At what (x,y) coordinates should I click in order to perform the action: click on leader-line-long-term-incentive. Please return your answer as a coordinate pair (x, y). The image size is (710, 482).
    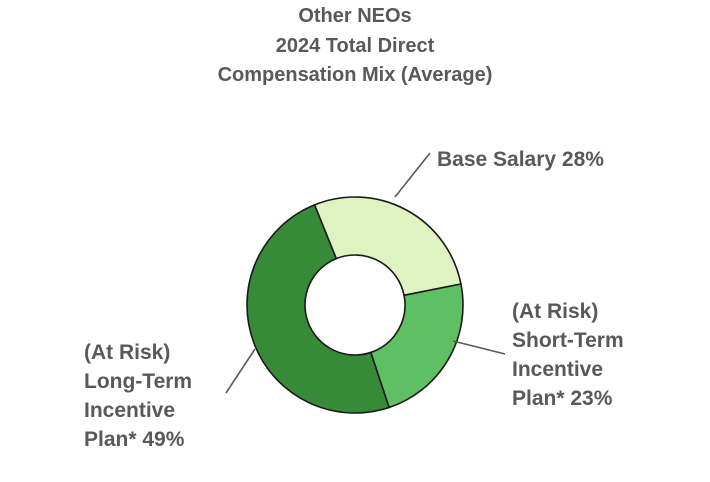
    Looking at the image, I should click on (240, 371).